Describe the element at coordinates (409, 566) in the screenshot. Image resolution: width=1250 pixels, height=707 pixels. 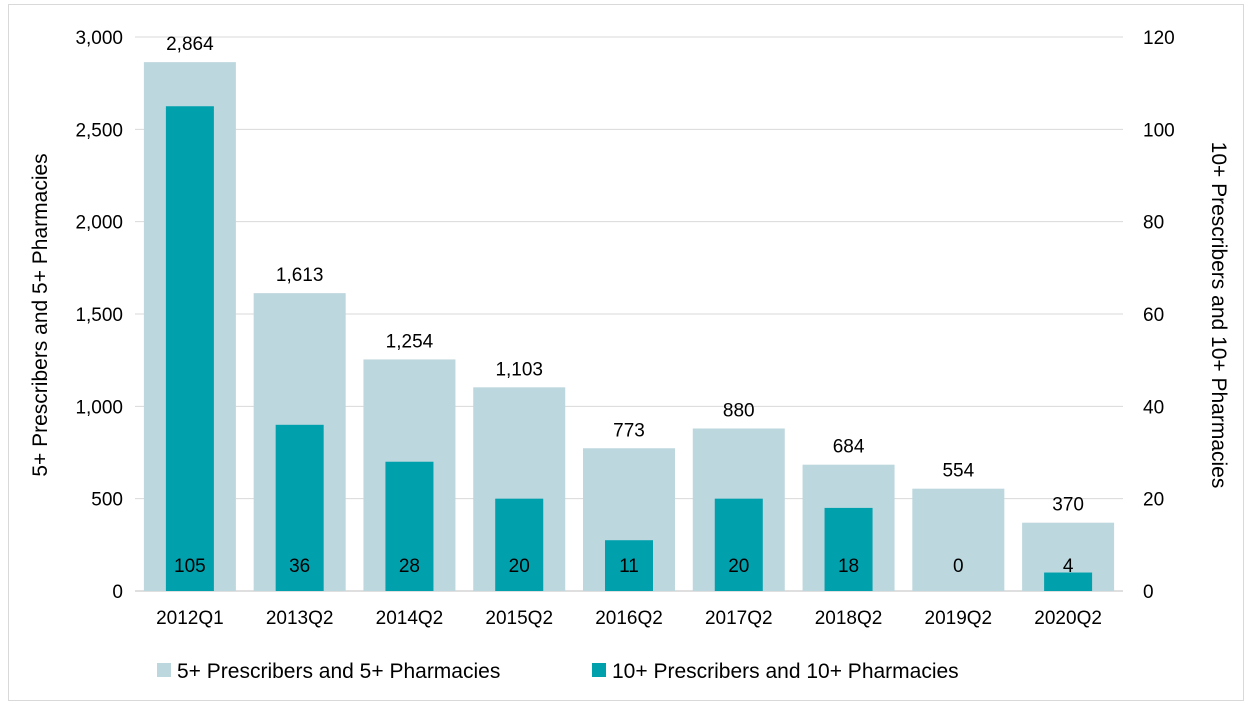
I see `data-label-10plus: 28` at that location.